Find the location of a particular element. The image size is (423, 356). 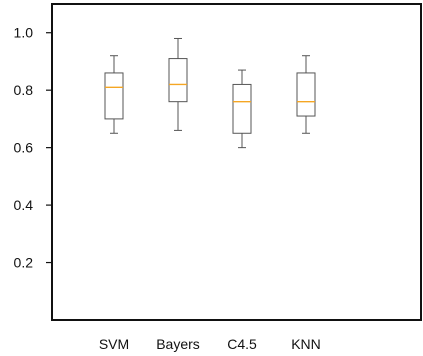

y-axis: 0.2 0.4 0.6 0.8 1.0 is located at coordinates (33, 148).